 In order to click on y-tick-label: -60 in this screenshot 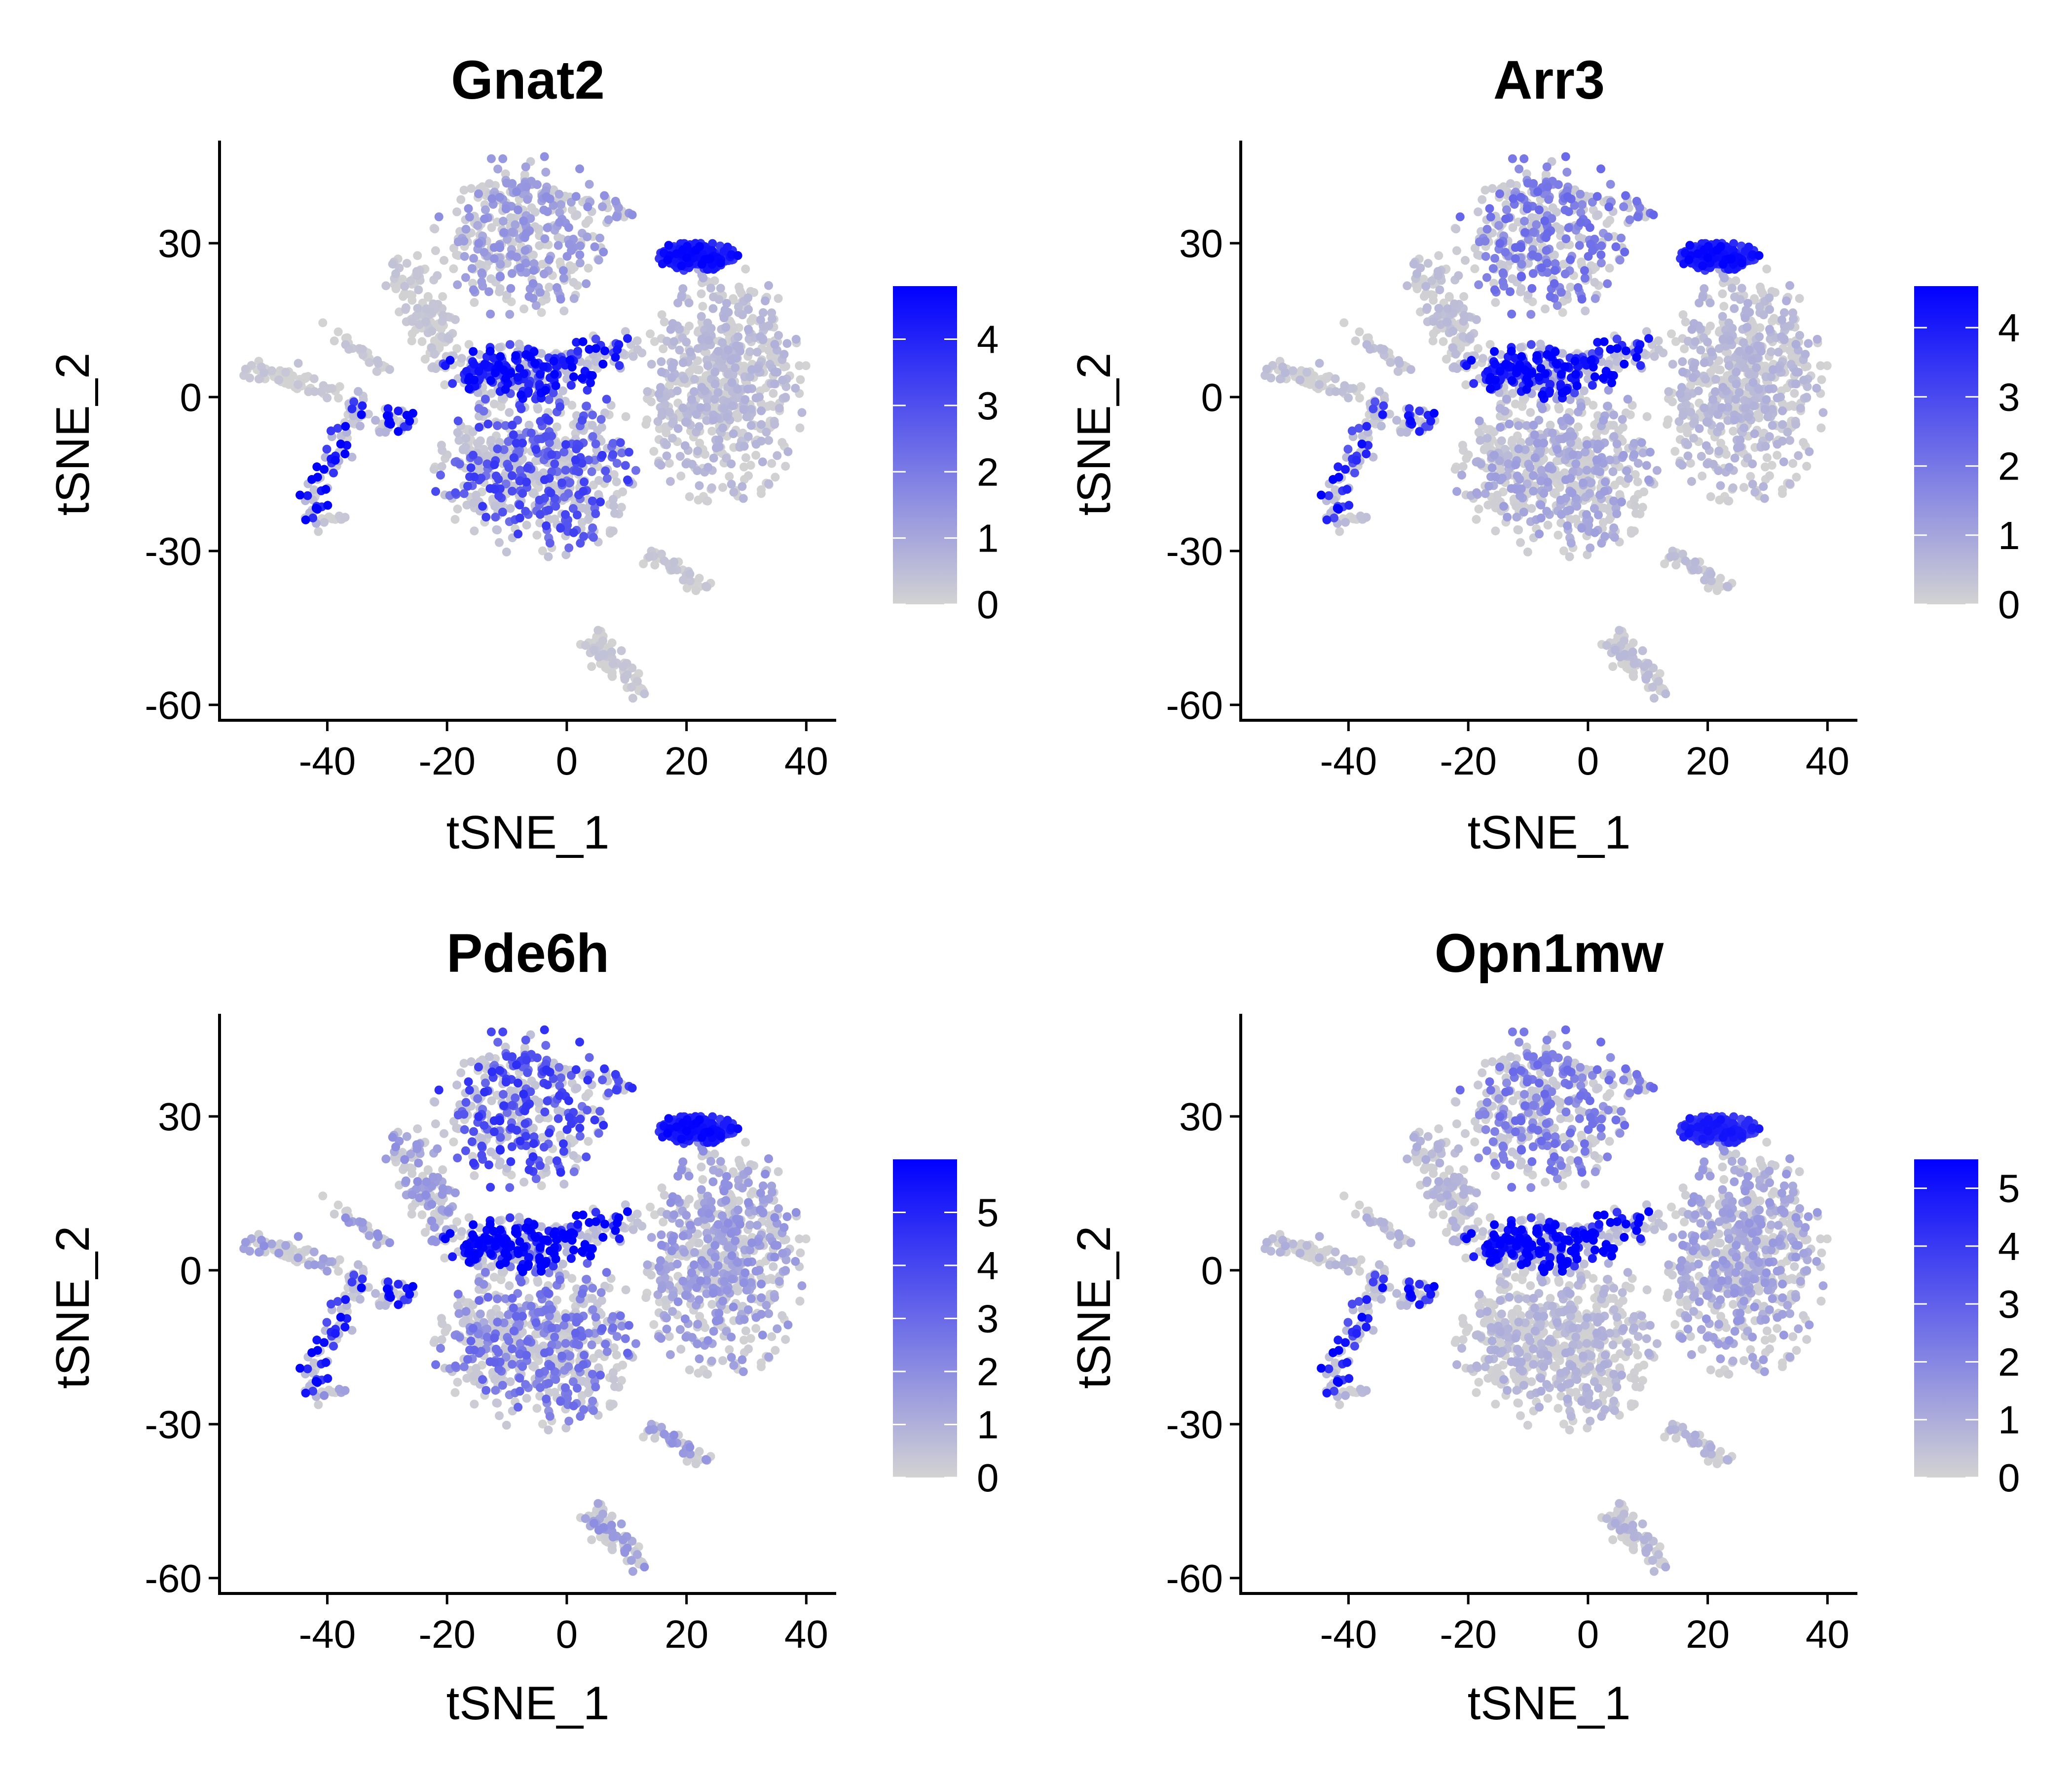, I will do `click(174, 705)`.